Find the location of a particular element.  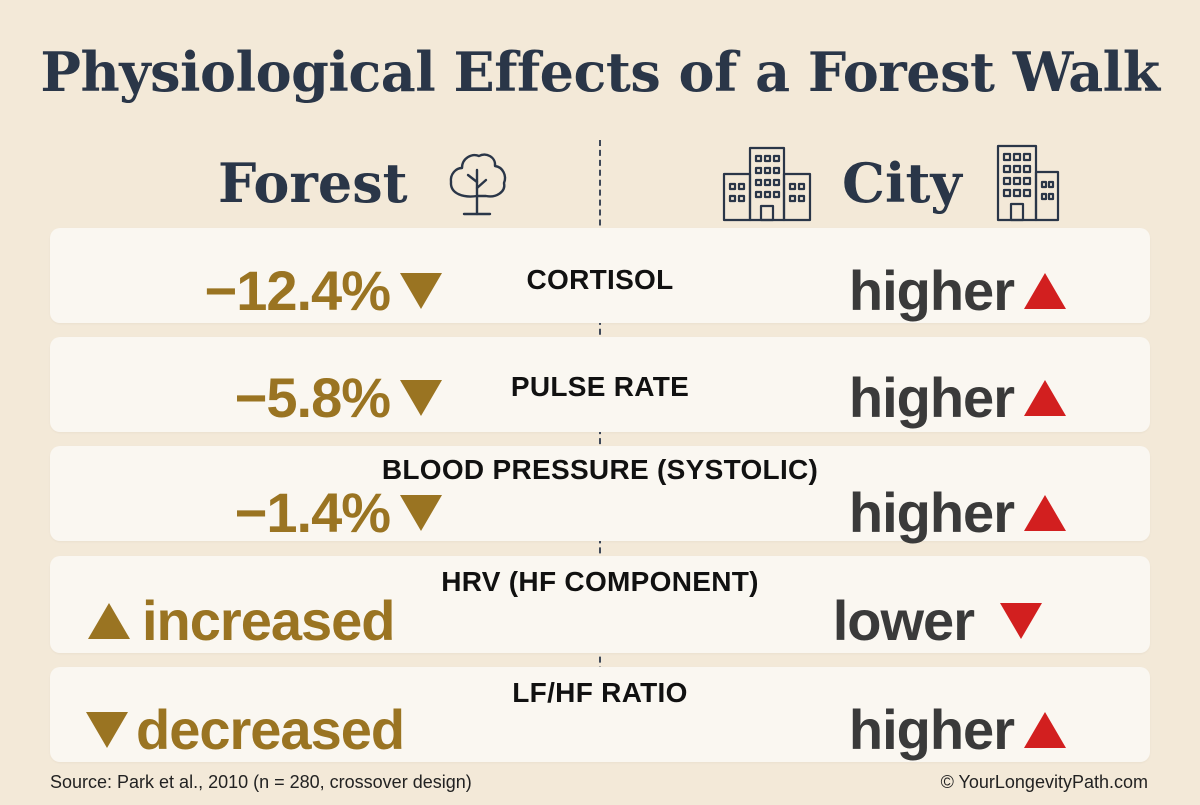

forest-value-text: −12.4% is located at coordinates (297, 290).